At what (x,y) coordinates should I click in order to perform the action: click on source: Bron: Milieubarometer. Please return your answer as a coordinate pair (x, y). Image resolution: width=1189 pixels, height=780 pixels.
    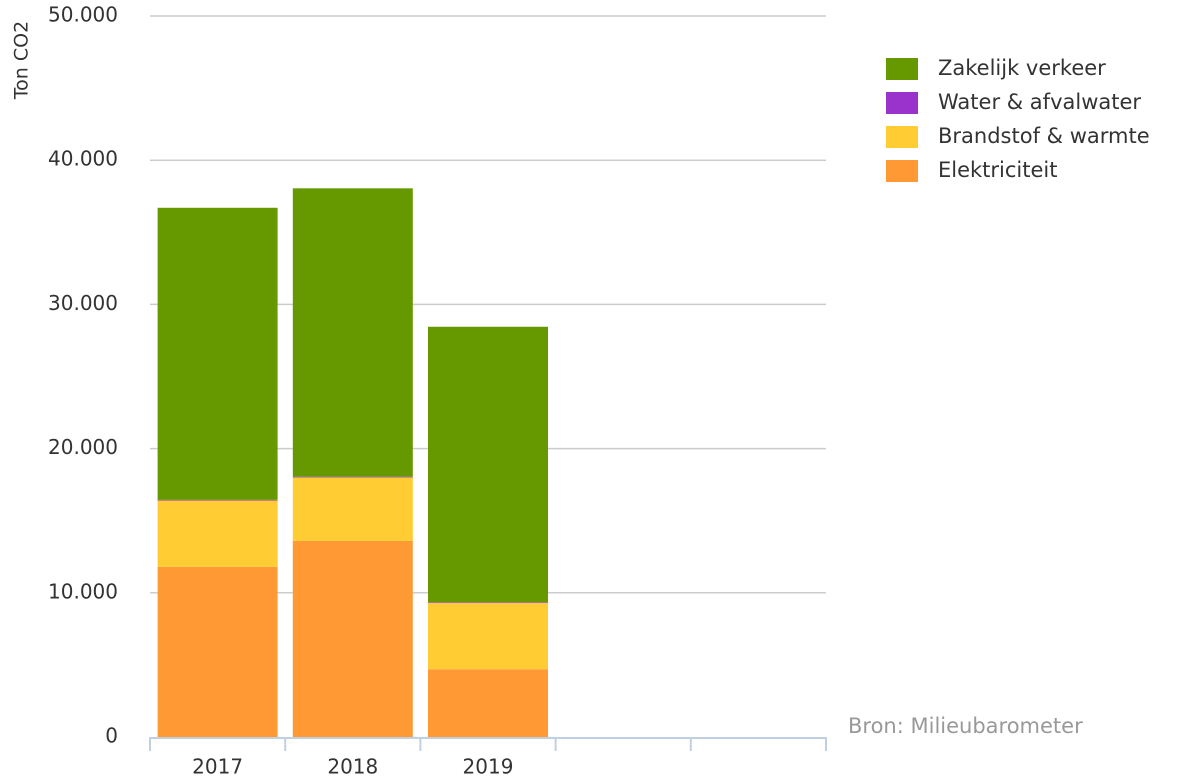
    Looking at the image, I should click on (965, 726).